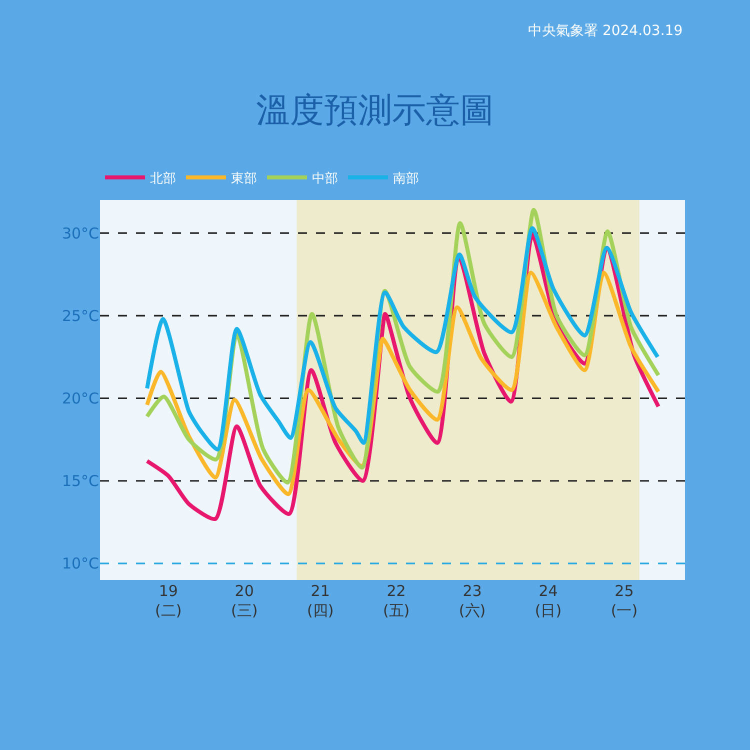 The height and width of the screenshot is (750, 750). Describe the element at coordinates (80, 399) in the screenshot. I see `y-tick-label: 20°C` at that location.